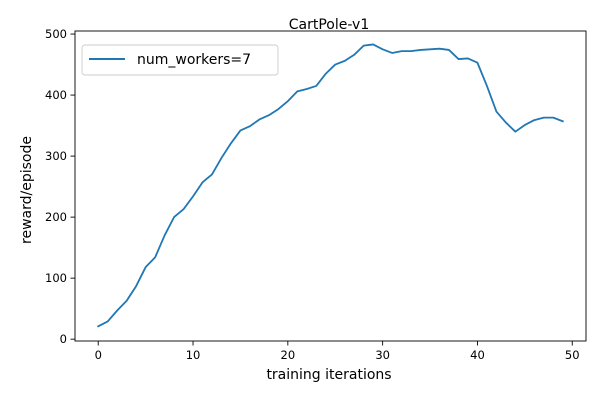 The width and height of the screenshot is (600, 400). What do you see at coordinates (56, 217) in the screenshot?
I see `y-tick-label: 200` at bounding box center [56, 217].